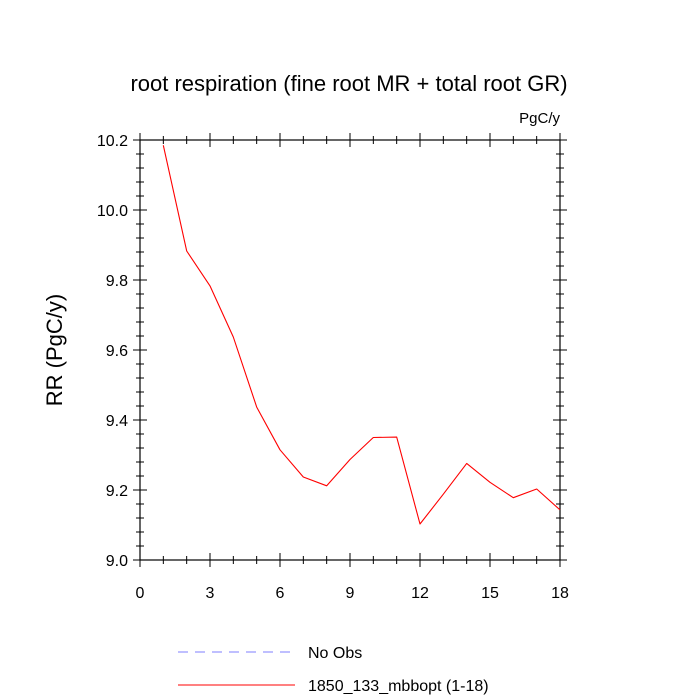 The height and width of the screenshot is (700, 700). I want to click on x-tick-label: 9, so click(350, 593).